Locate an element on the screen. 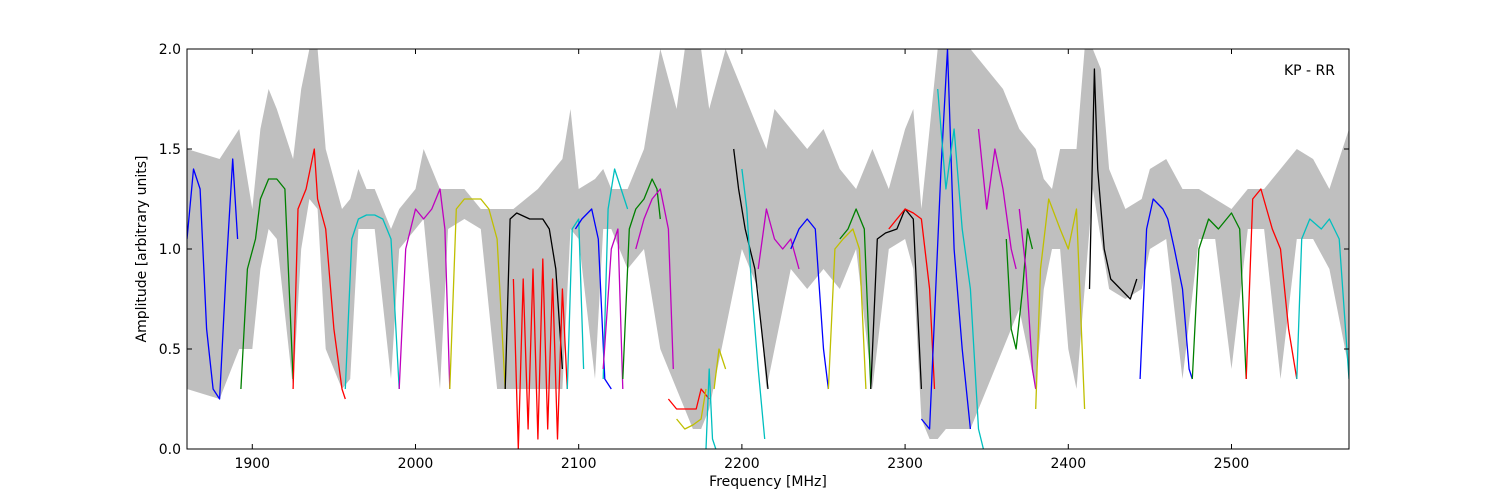 This screenshot has width=1500, height=500. x-tick-label: 1900 is located at coordinates (252, 464).